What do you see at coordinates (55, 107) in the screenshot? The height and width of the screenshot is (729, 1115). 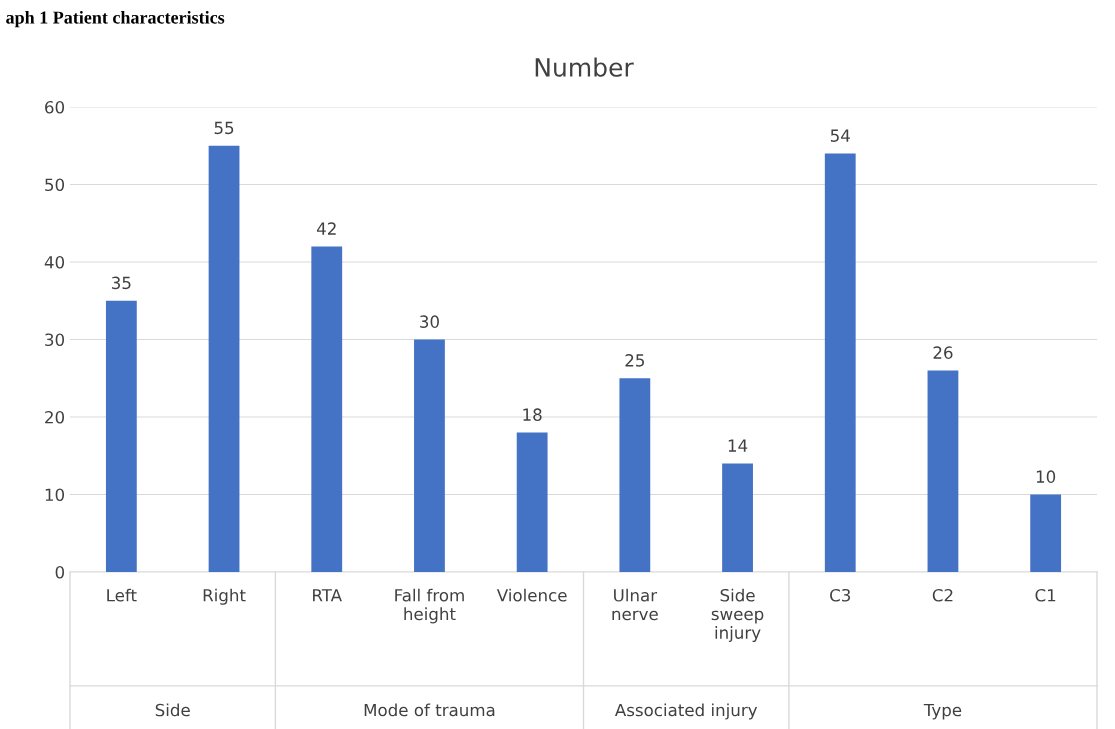 I see `y-tick-label: 60` at bounding box center [55, 107].